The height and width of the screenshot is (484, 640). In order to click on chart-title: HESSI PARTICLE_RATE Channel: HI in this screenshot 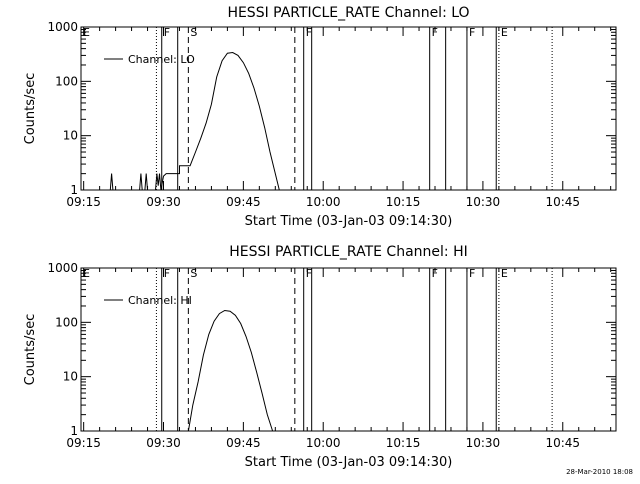, I will do `click(348, 252)`.